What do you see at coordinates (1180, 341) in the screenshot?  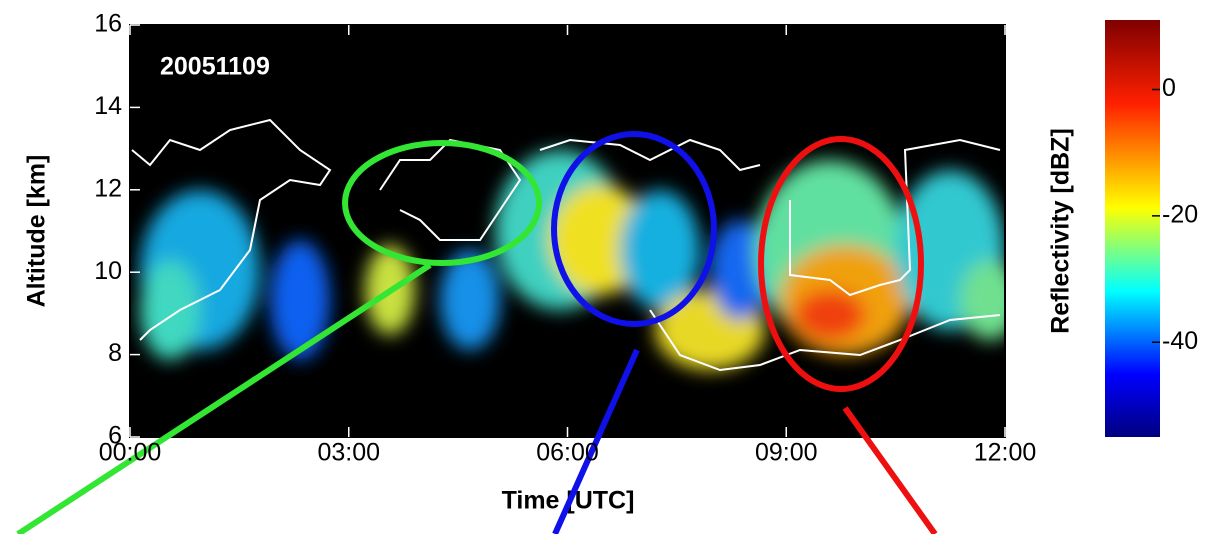 I see `colorbar-tick-label: -40` at bounding box center [1180, 341].